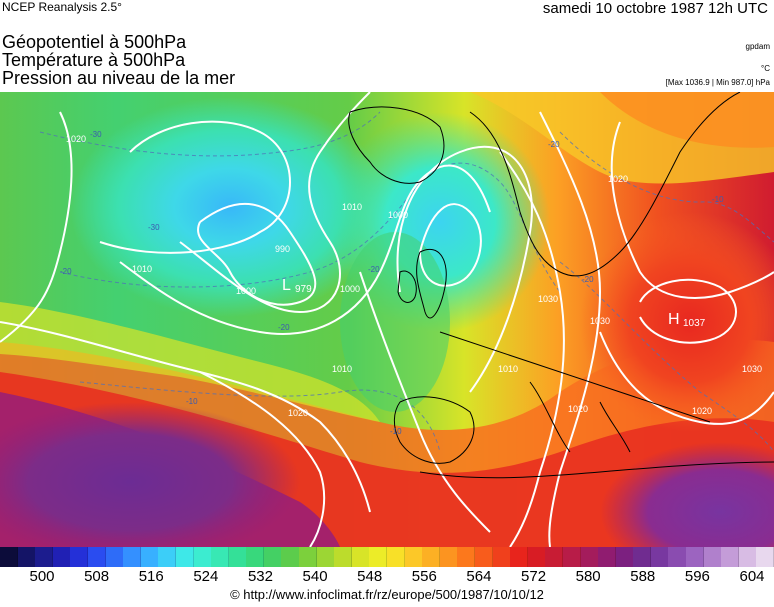 Image resolution: width=774 pixels, height=607 pixels. Describe the element at coordinates (94, 60) in the screenshot. I see `title-temperature: Température à 500hPa` at that location.